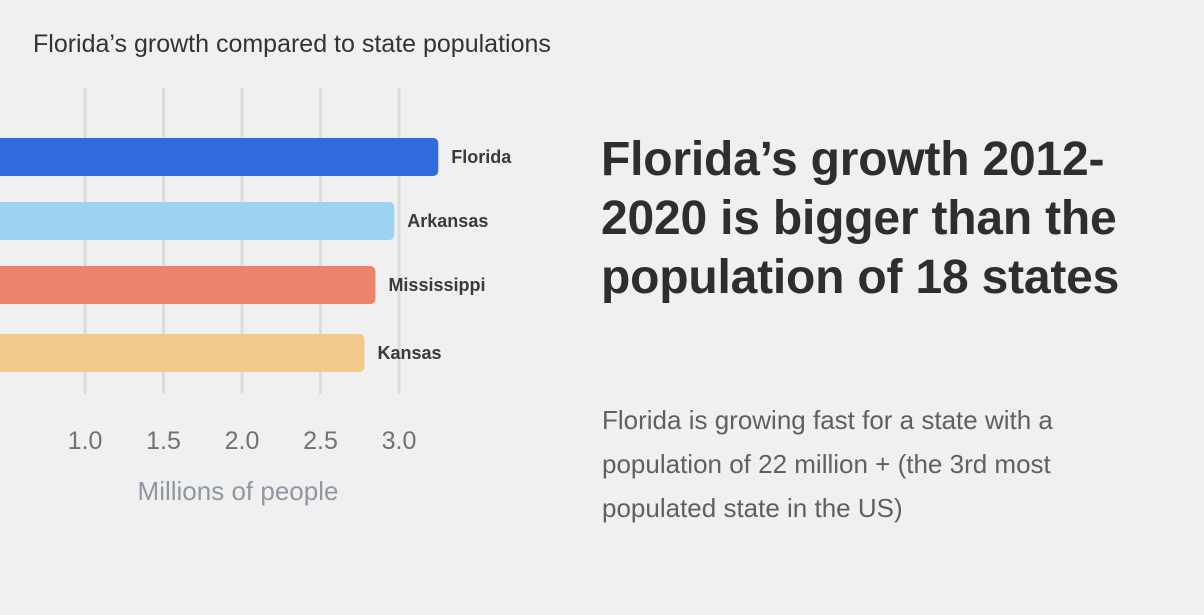  I want to click on bar-label-florida: Florida, so click(481, 157).